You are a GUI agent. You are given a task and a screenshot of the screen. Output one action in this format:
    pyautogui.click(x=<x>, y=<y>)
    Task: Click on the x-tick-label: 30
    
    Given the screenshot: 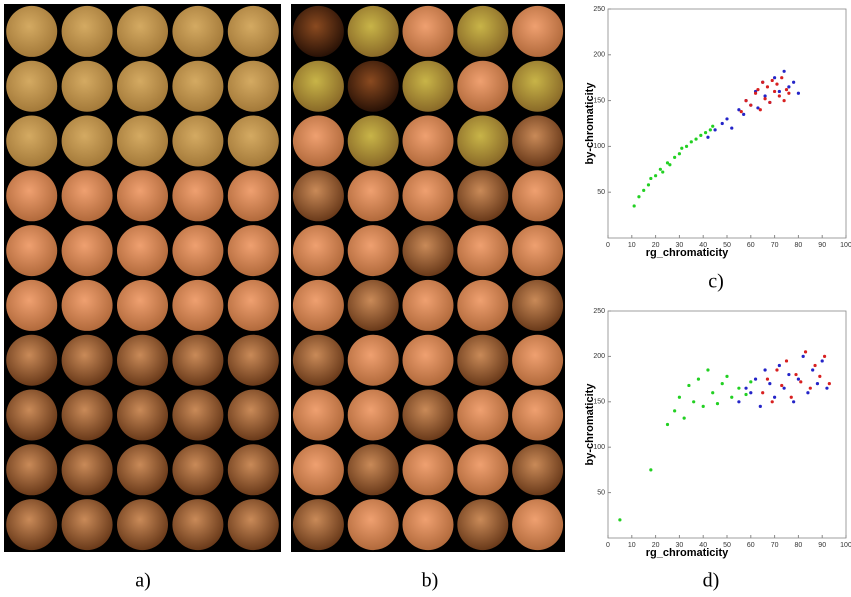 What is the action you would take?
    pyautogui.click(x=680, y=545)
    